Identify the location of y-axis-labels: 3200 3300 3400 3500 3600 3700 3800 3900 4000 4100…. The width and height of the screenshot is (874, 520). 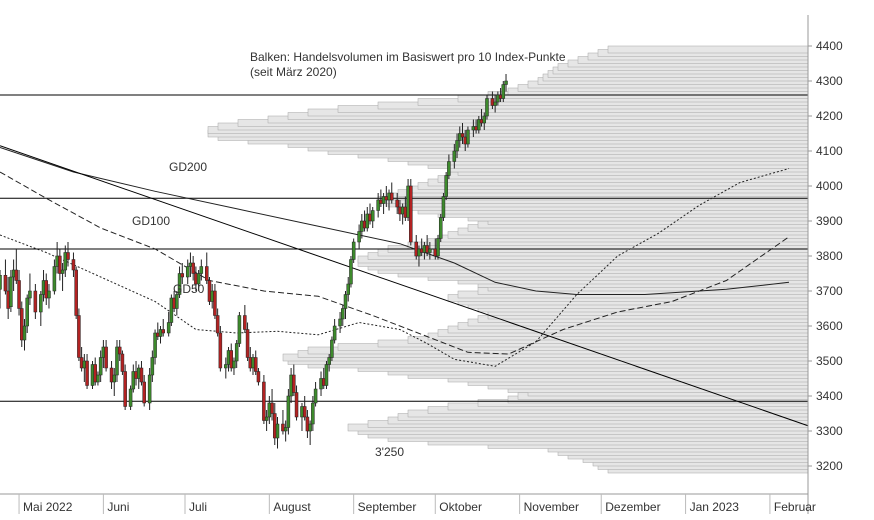
(825, 256).